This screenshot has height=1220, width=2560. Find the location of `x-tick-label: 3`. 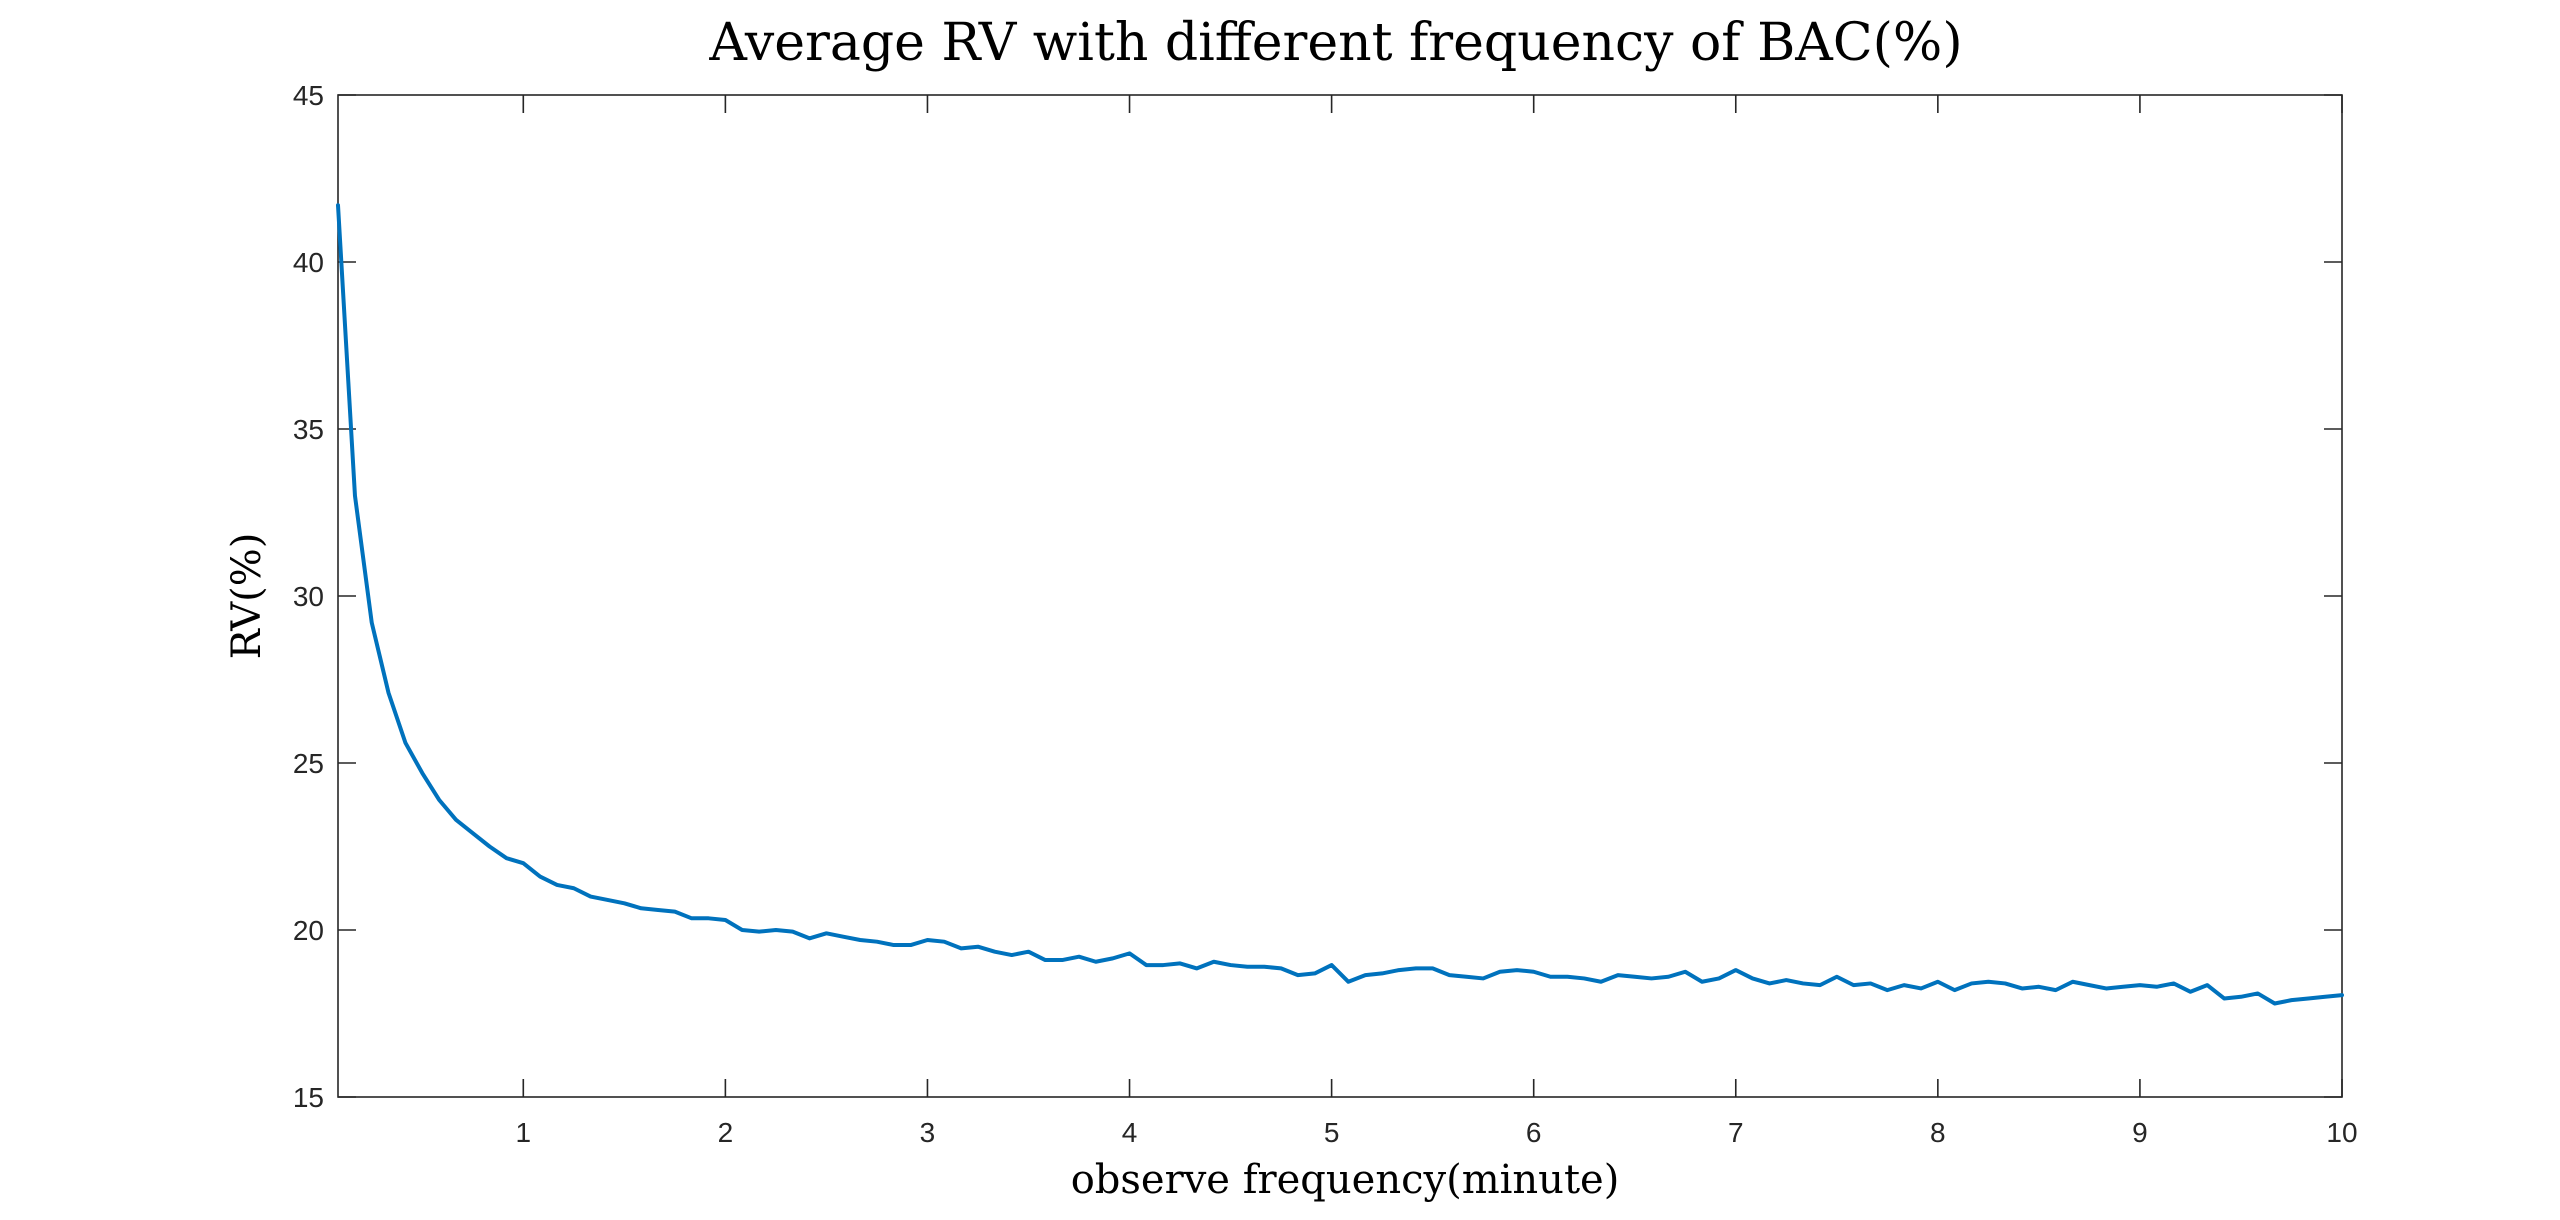

x-tick-label: 3 is located at coordinates (928, 1132).